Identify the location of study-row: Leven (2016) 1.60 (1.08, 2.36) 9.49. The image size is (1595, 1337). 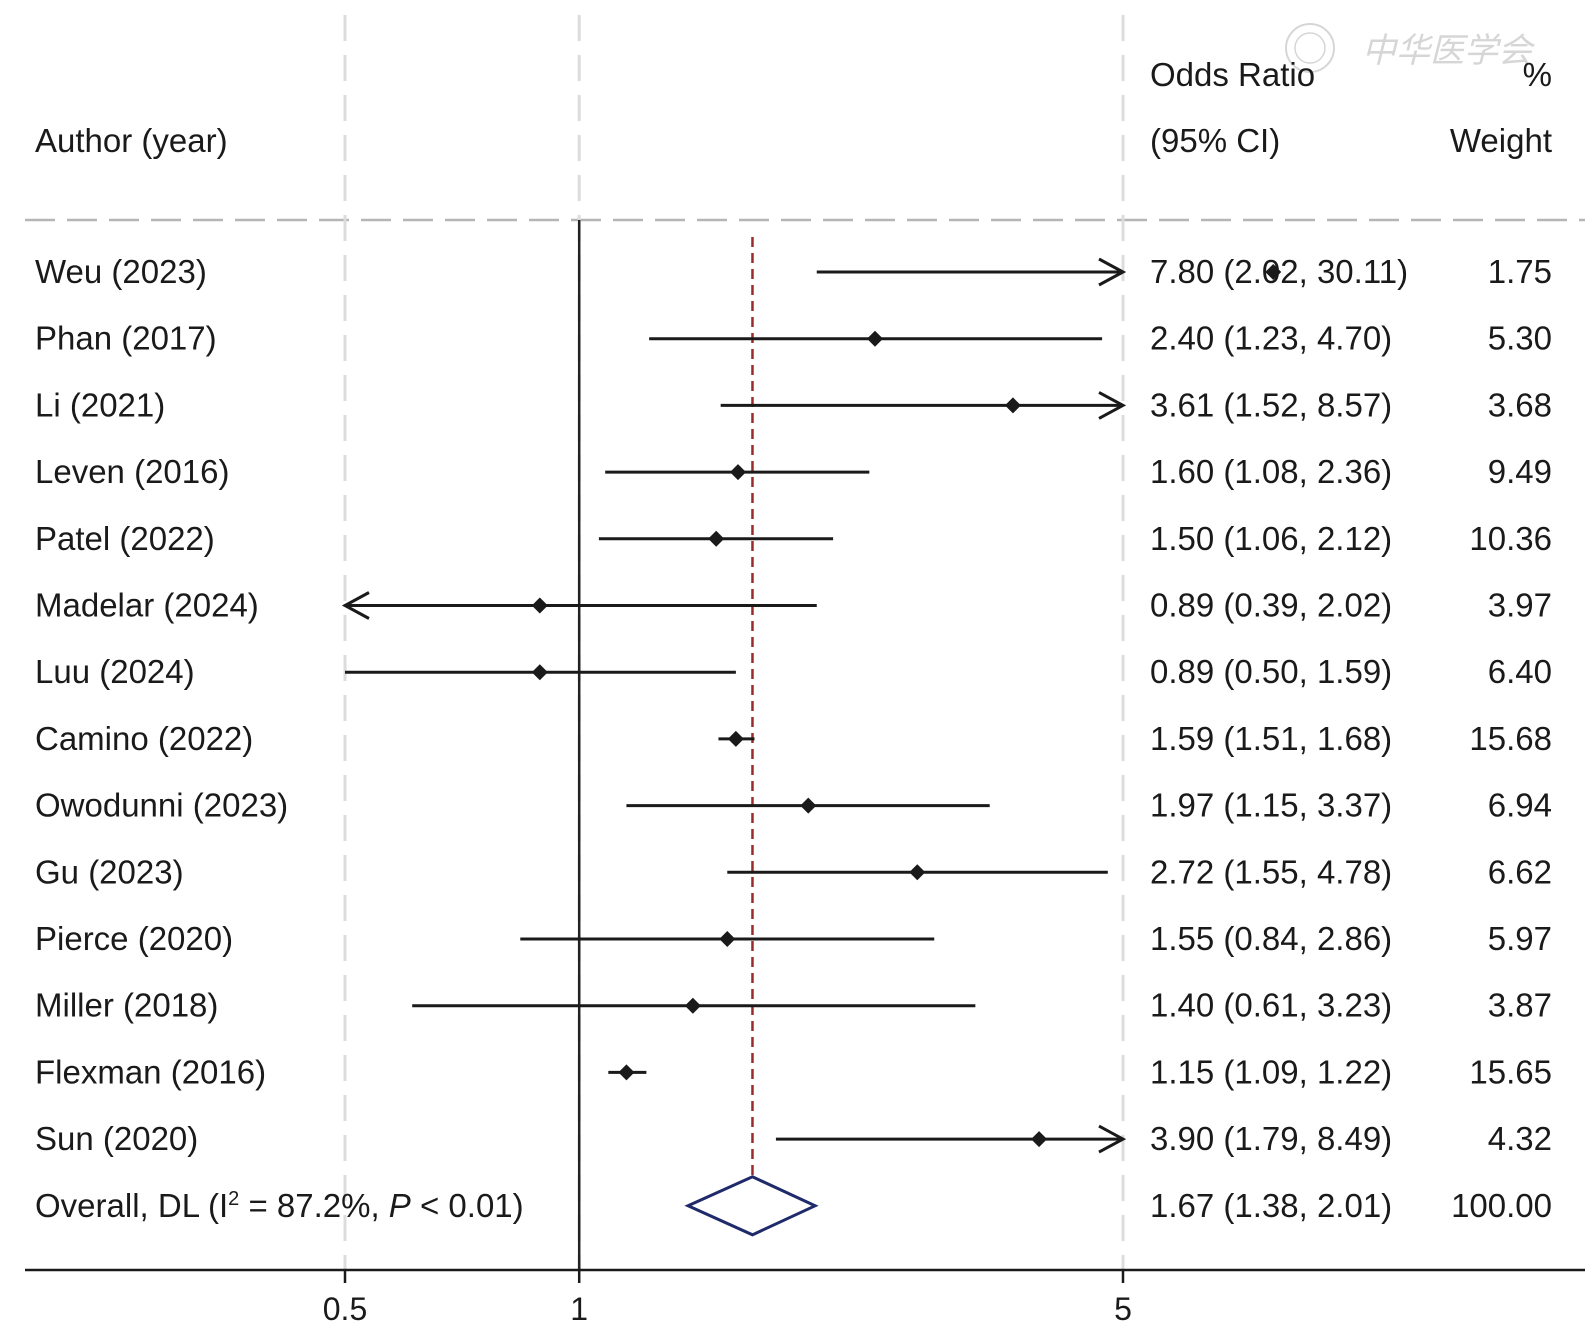
(793, 471).